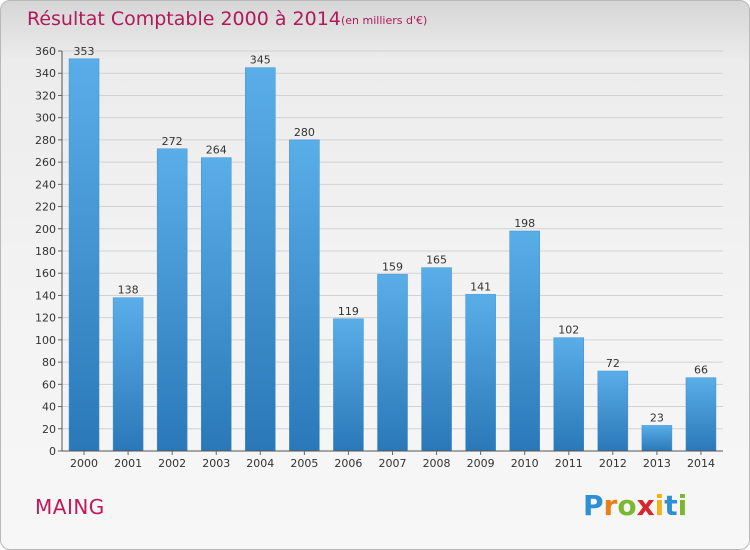 This screenshot has height=550, width=750. Describe the element at coordinates (392, 363) in the screenshot. I see `bar-2007` at that location.